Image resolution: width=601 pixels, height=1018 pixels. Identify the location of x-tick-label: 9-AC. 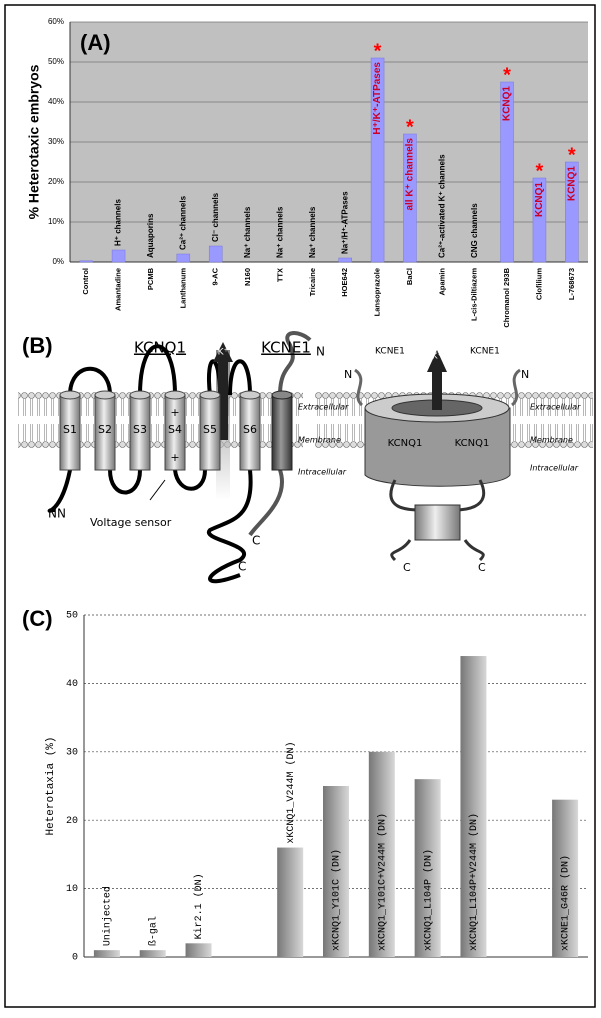
(215, 276).